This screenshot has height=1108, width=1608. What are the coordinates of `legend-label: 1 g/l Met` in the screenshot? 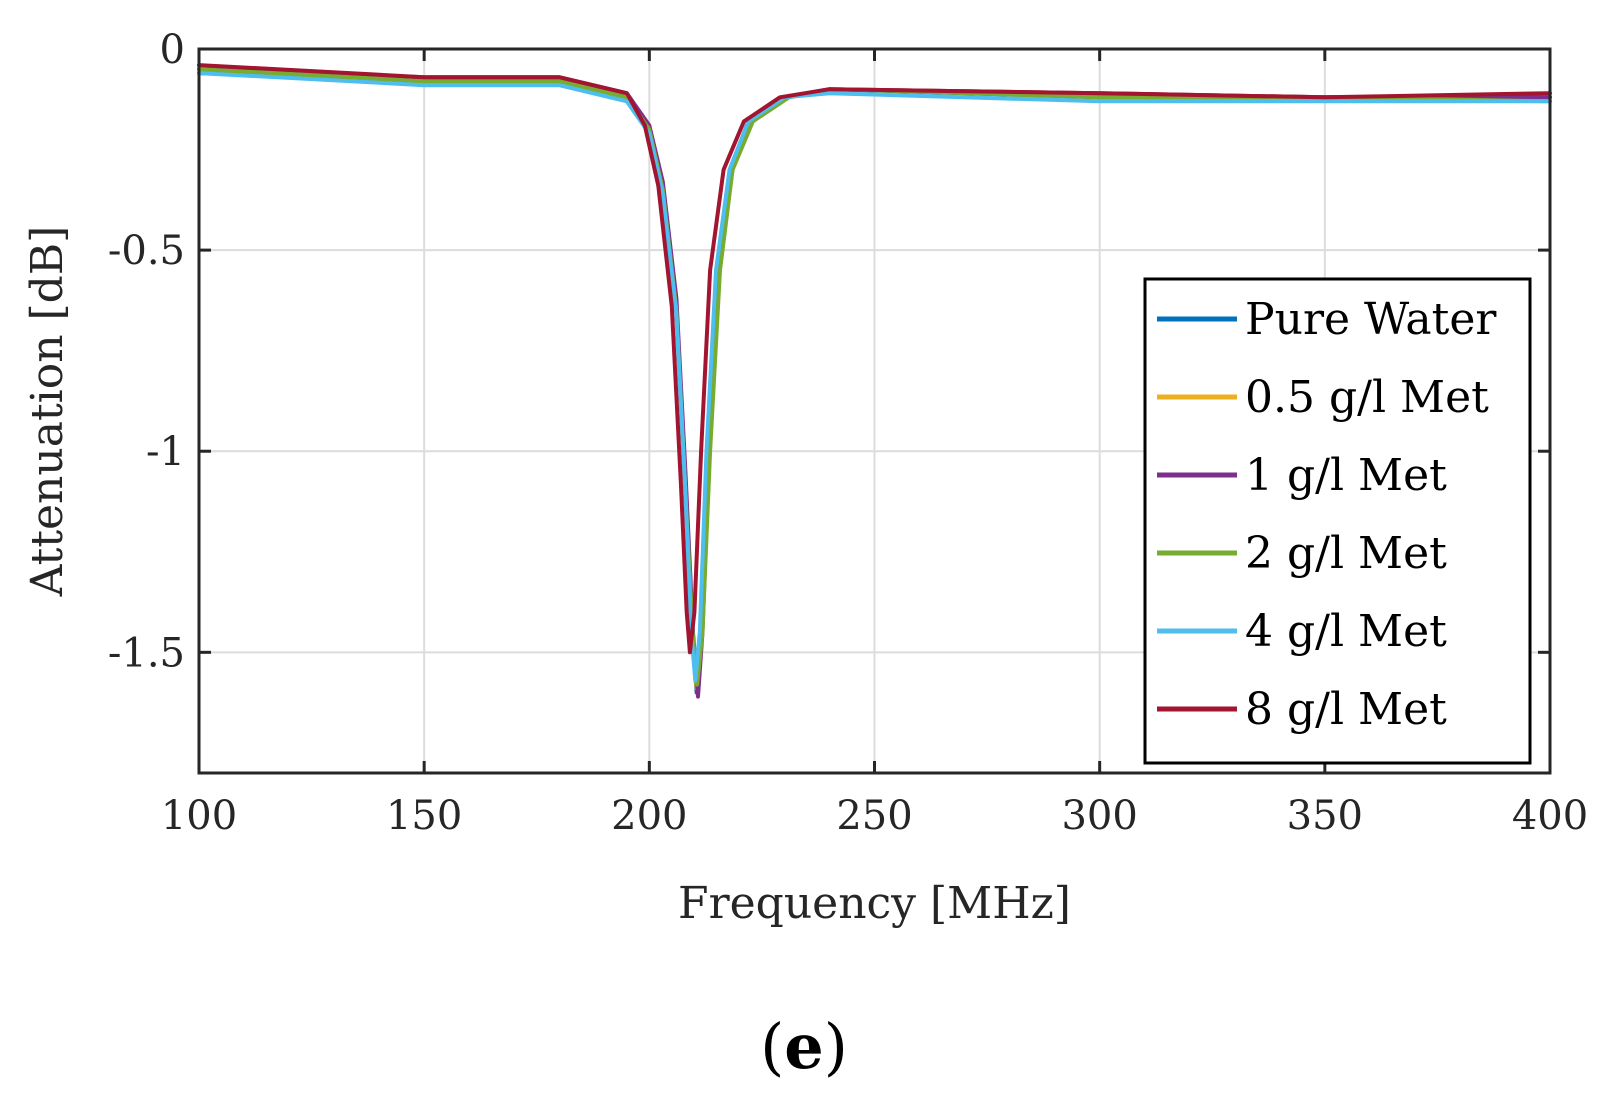 It's located at (1346, 475).